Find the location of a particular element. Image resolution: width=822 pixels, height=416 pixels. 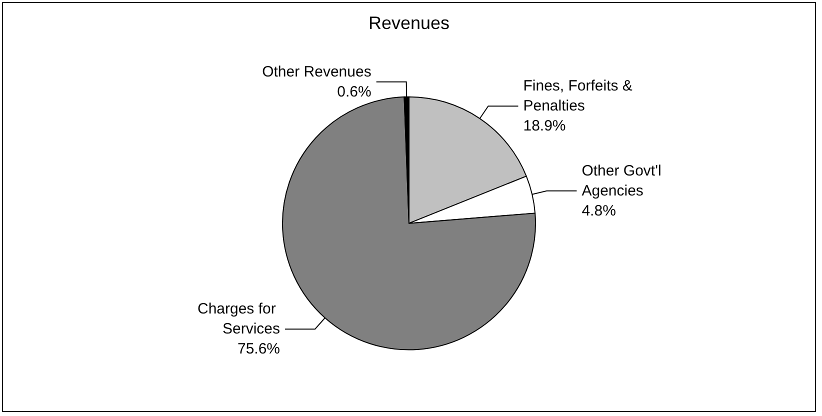

data-label: 0.6% is located at coordinates (354, 91).